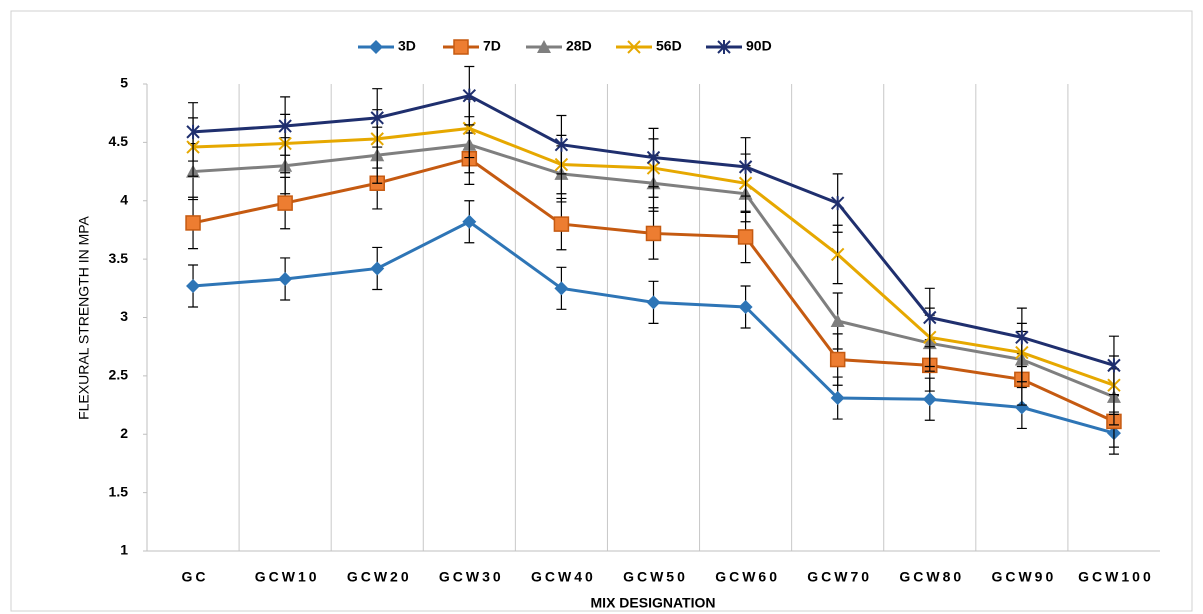  Describe the element at coordinates (119, 141) in the screenshot. I see `y-tick-label: 4.5` at that location.